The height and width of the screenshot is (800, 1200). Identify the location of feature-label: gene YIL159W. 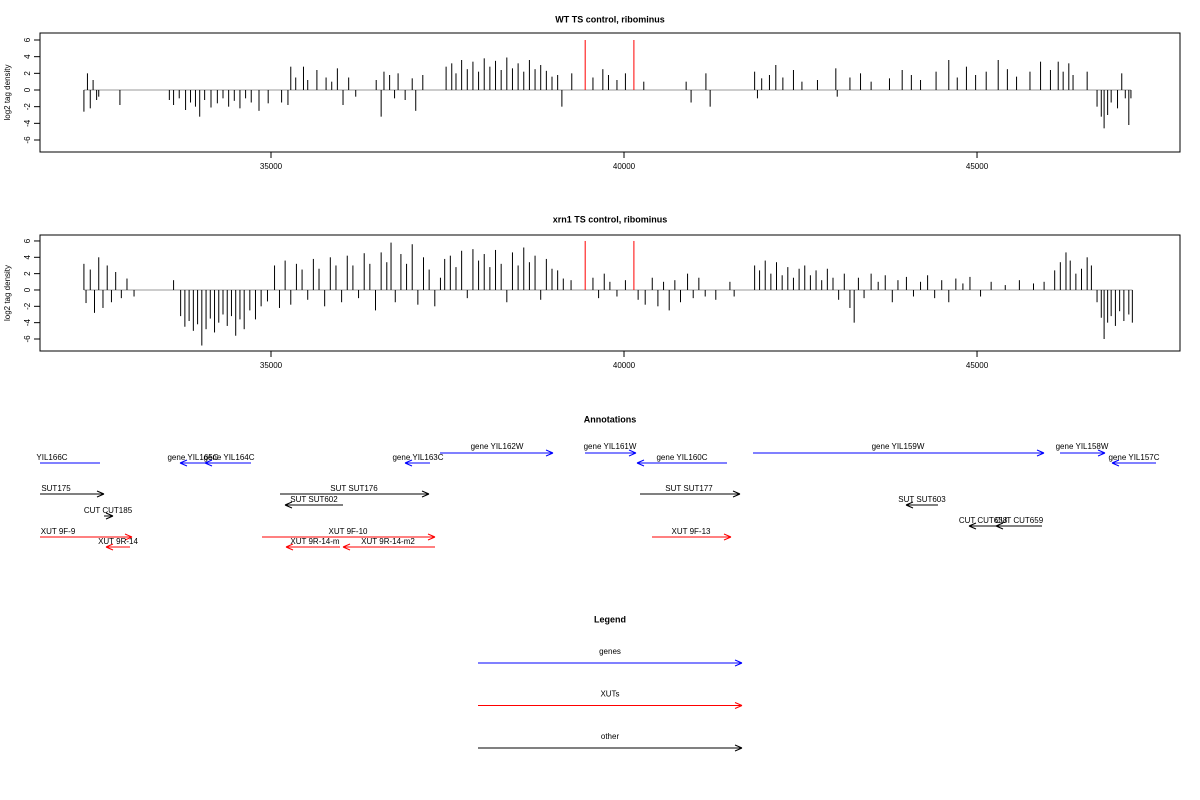
(898, 446).